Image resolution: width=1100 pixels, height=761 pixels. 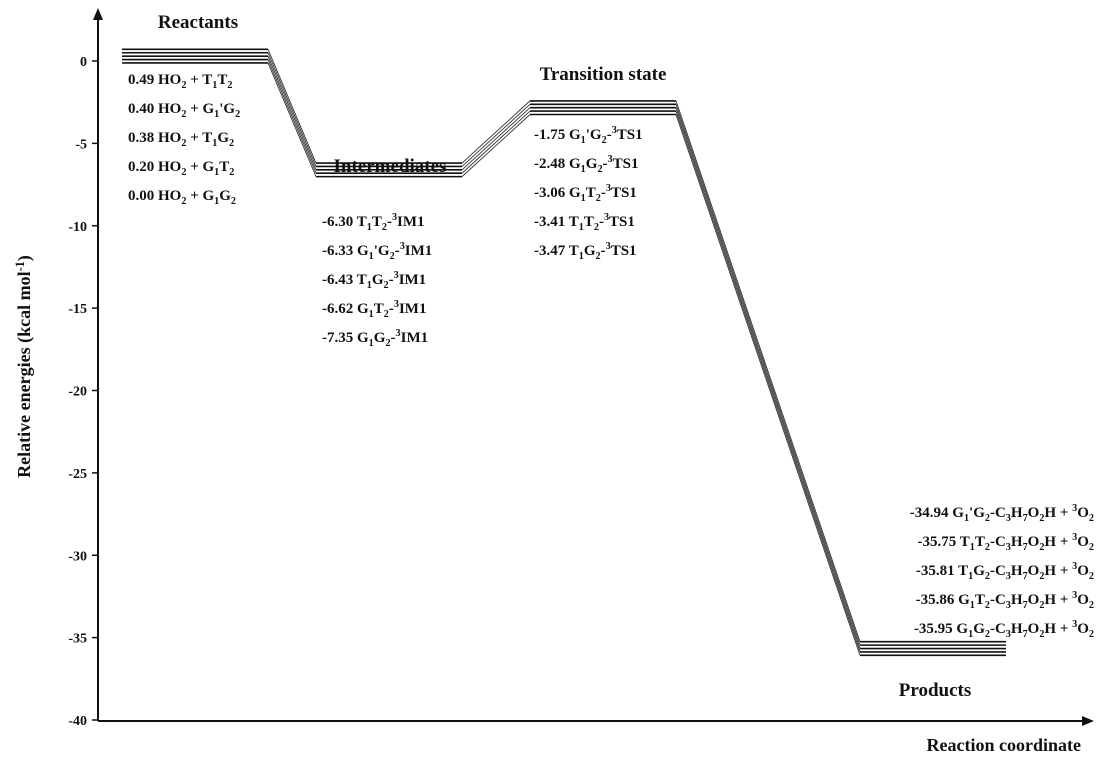 I want to click on products-level-label: -35.95 G1G2-C3H7O2H + 3O2, so click(x=1004, y=629).